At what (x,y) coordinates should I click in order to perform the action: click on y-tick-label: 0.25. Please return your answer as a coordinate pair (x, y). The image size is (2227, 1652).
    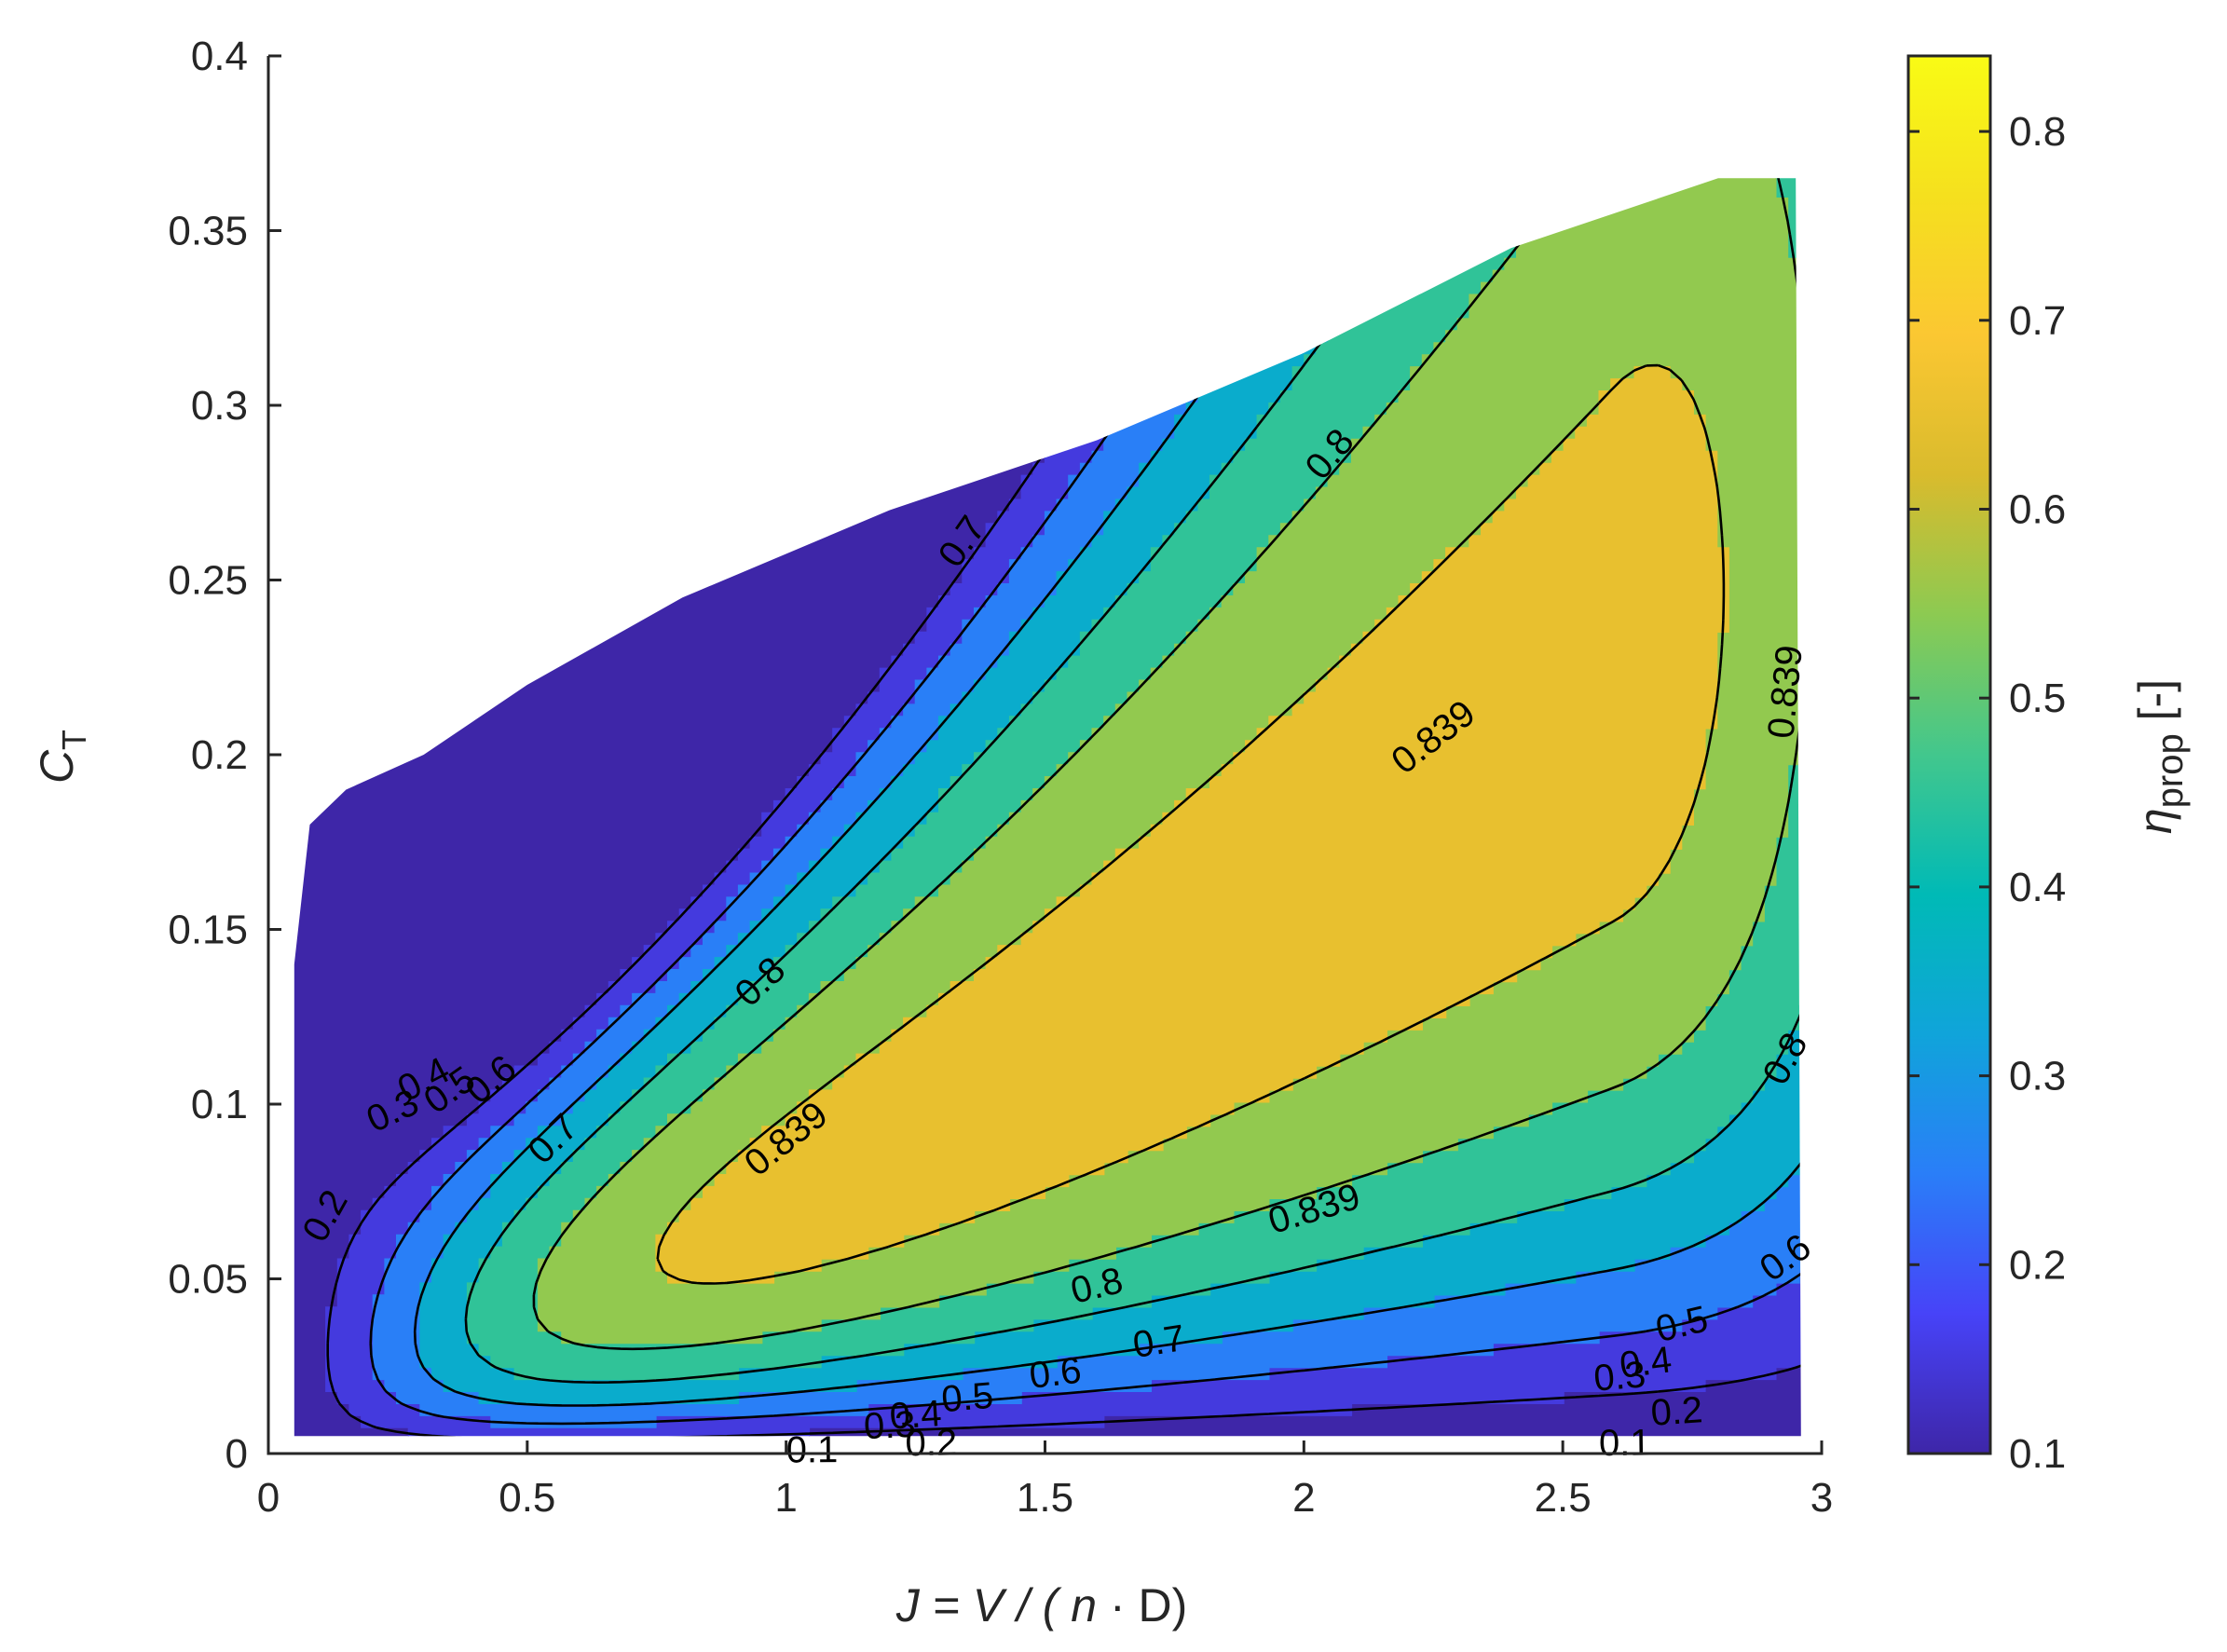
    Looking at the image, I should click on (208, 581).